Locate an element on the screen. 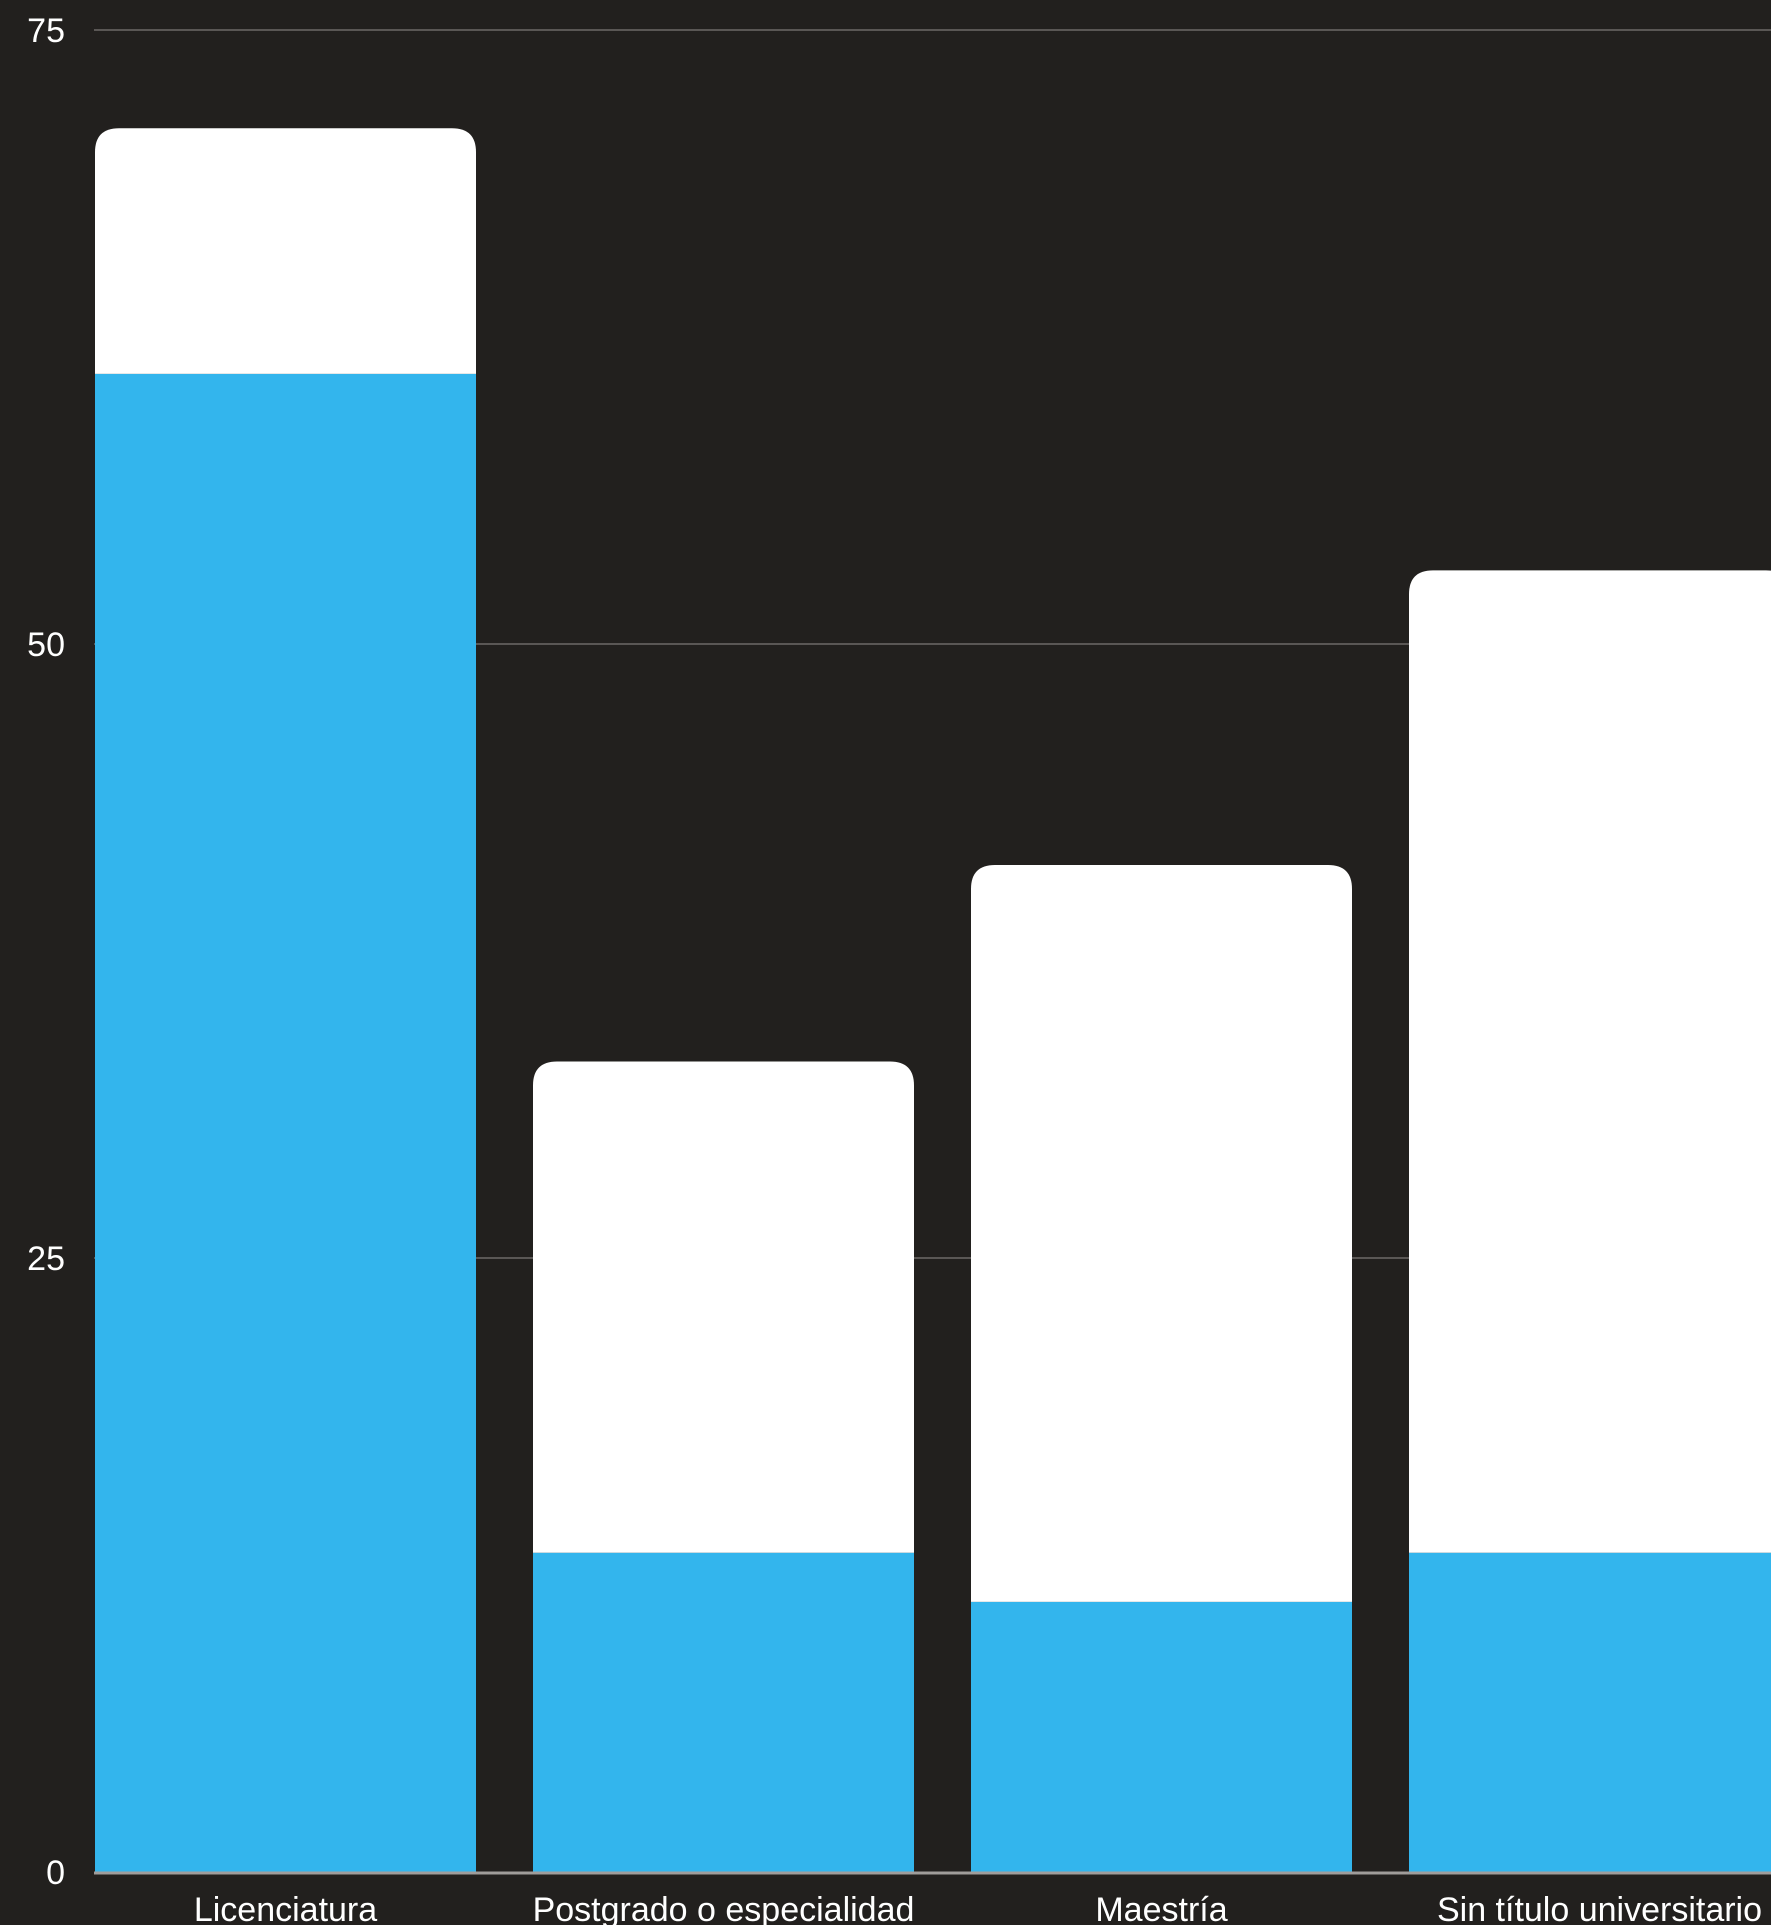  y-tick-label: 0 is located at coordinates (55, 1873).